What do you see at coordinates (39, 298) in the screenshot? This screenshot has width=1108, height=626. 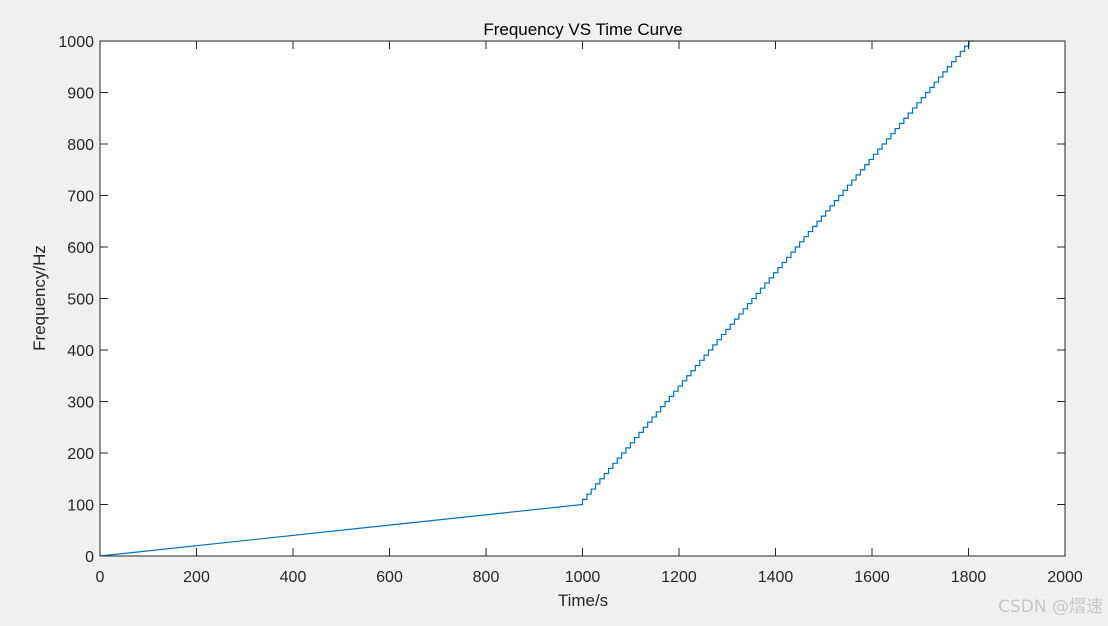 I see `y-axis-title: Frequency/Hz` at bounding box center [39, 298].